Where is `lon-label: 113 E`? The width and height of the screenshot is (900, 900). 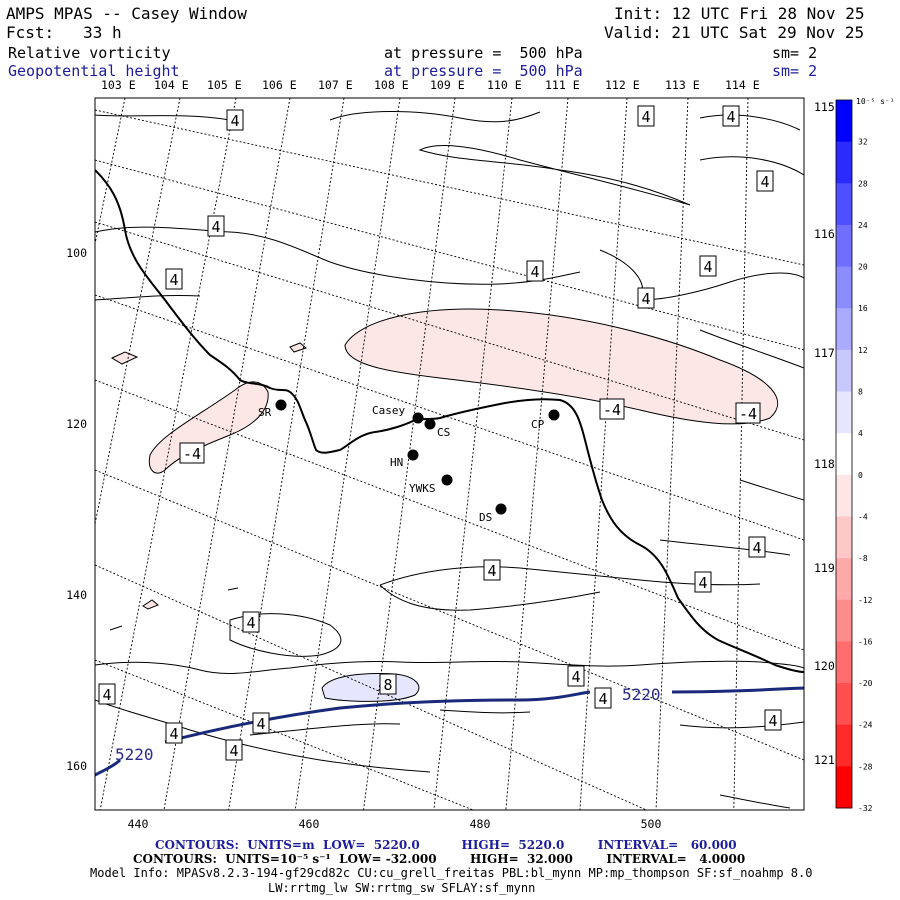
lon-label: 113 E is located at coordinates (682, 85).